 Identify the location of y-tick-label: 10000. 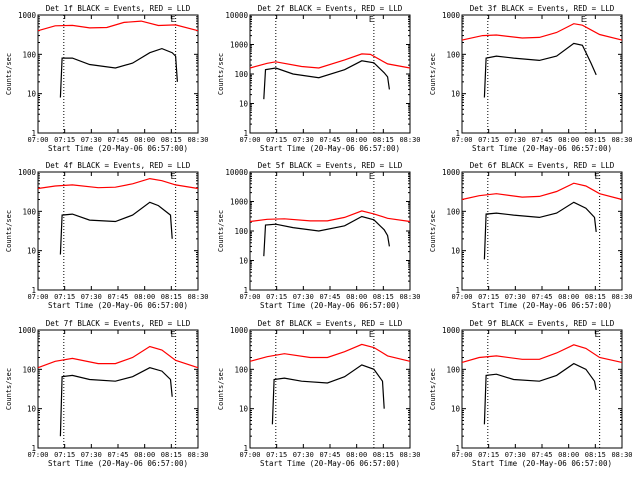
(236, 172).